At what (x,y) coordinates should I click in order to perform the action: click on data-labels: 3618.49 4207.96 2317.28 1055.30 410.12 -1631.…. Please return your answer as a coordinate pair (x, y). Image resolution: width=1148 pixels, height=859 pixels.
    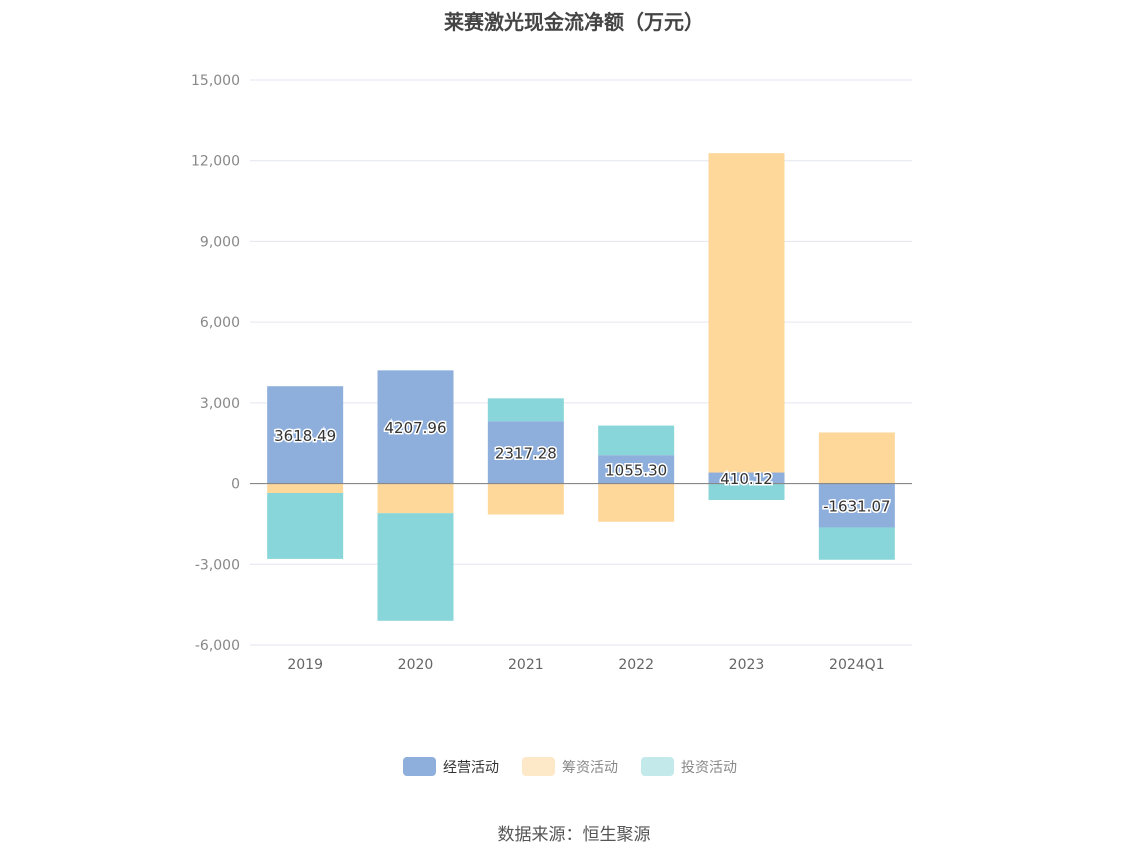
    Looking at the image, I should click on (582, 467).